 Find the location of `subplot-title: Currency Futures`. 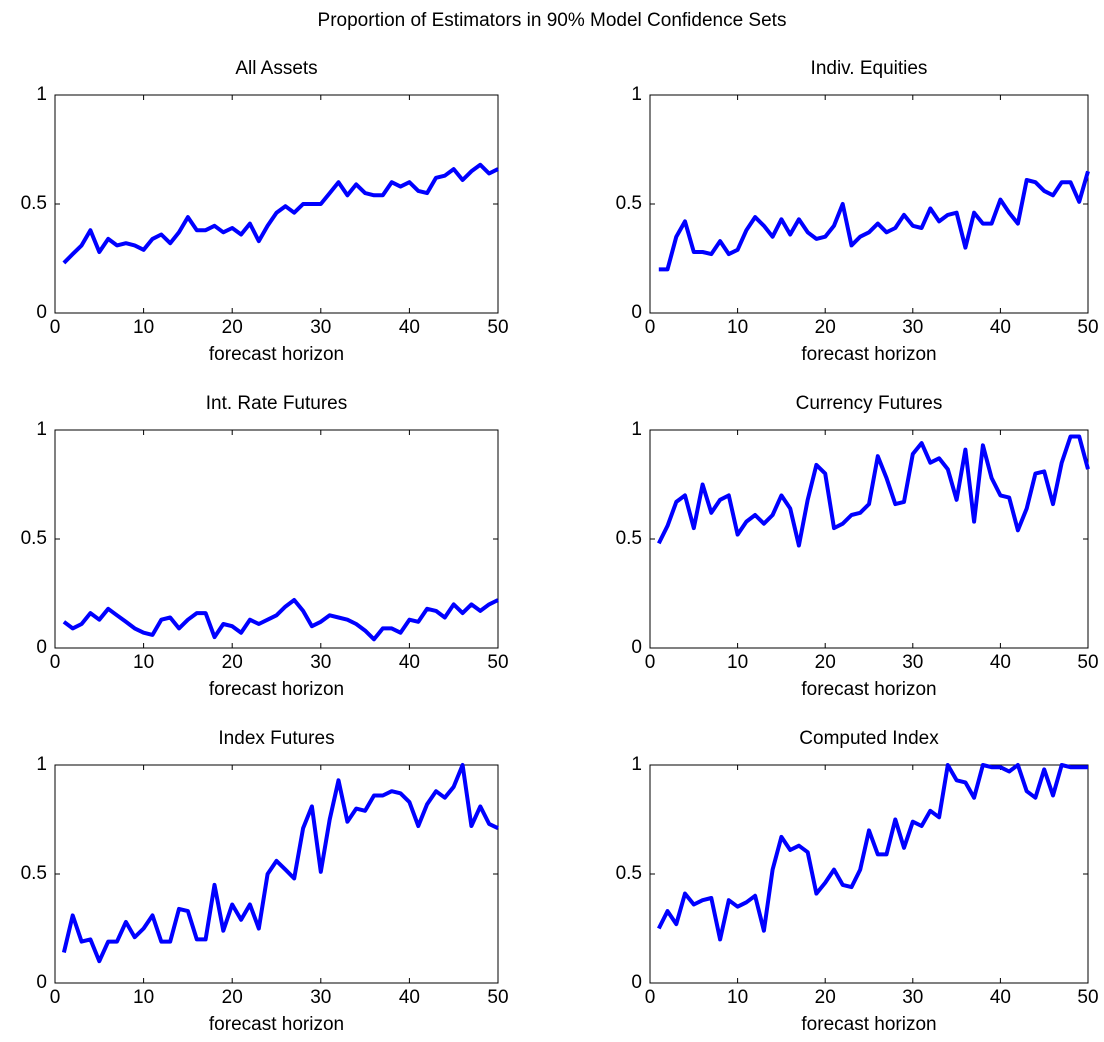

subplot-title: Currency Futures is located at coordinates (869, 403).